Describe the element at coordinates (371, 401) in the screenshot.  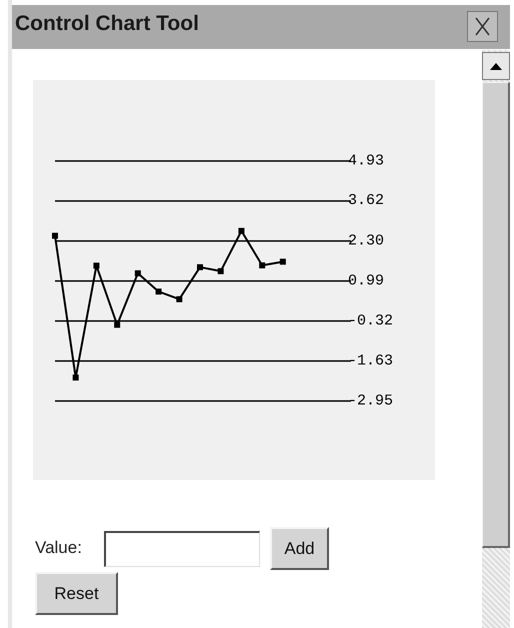
I see `y-tick-label: -2.95` at that location.